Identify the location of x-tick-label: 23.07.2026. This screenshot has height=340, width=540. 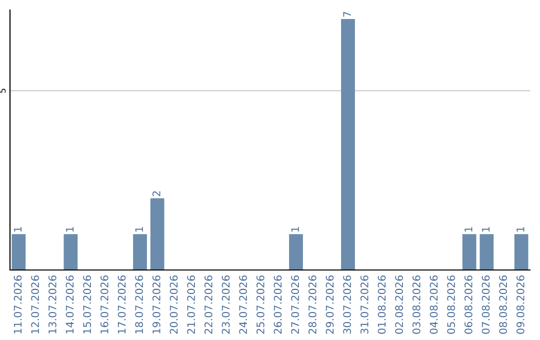
(226, 305).